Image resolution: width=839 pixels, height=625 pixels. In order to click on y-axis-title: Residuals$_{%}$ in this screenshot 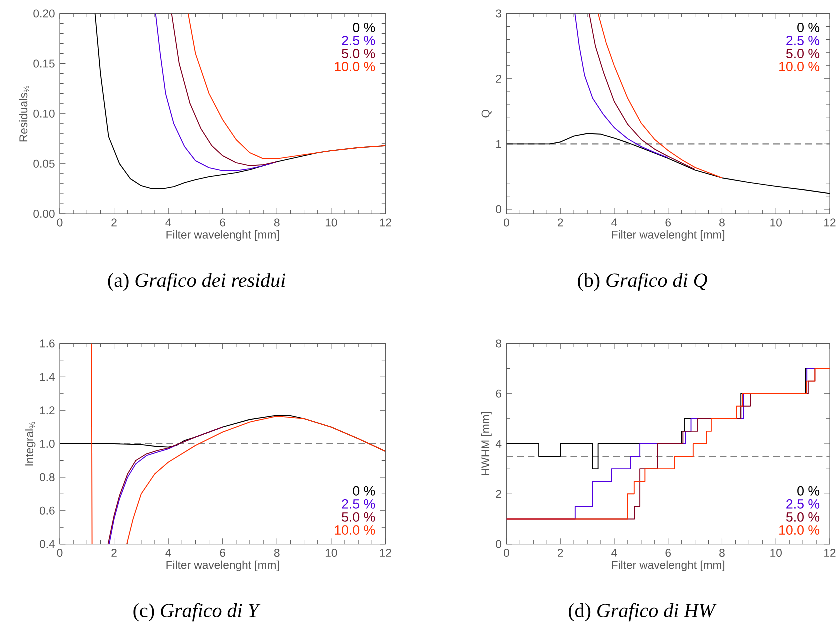, I will do `click(24, 114)`.